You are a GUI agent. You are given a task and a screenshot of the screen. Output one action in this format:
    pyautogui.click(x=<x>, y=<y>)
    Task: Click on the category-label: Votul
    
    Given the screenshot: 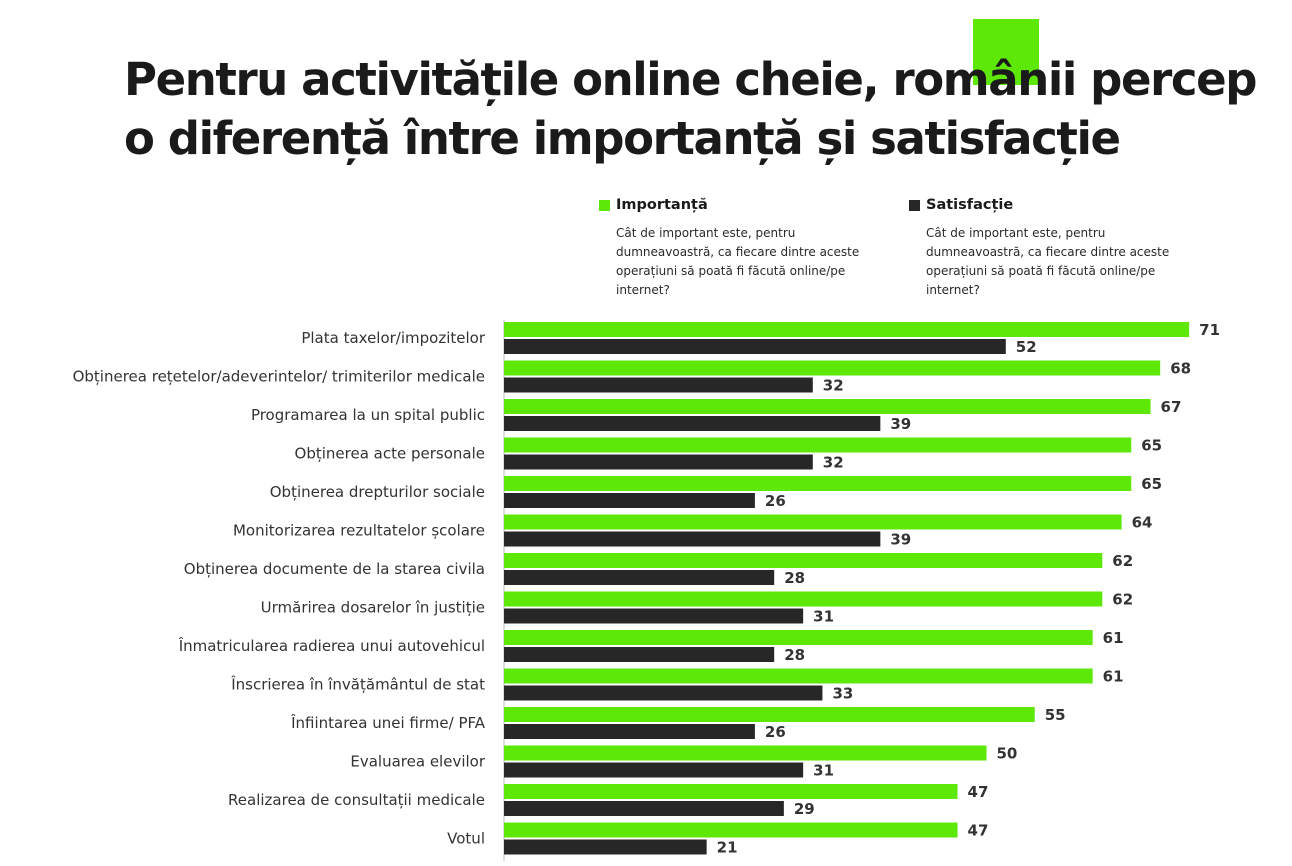 What is the action you would take?
    pyautogui.click(x=466, y=839)
    